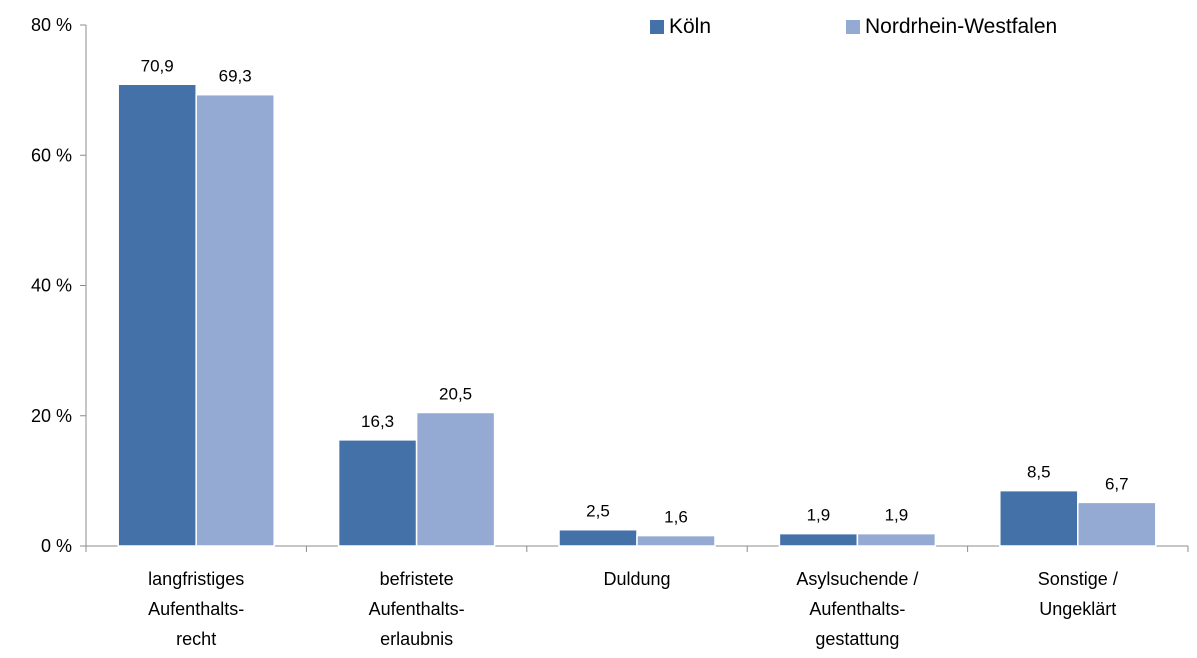  I want to click on x-category-label-line: Asylsuchende /, so click(857, 579).